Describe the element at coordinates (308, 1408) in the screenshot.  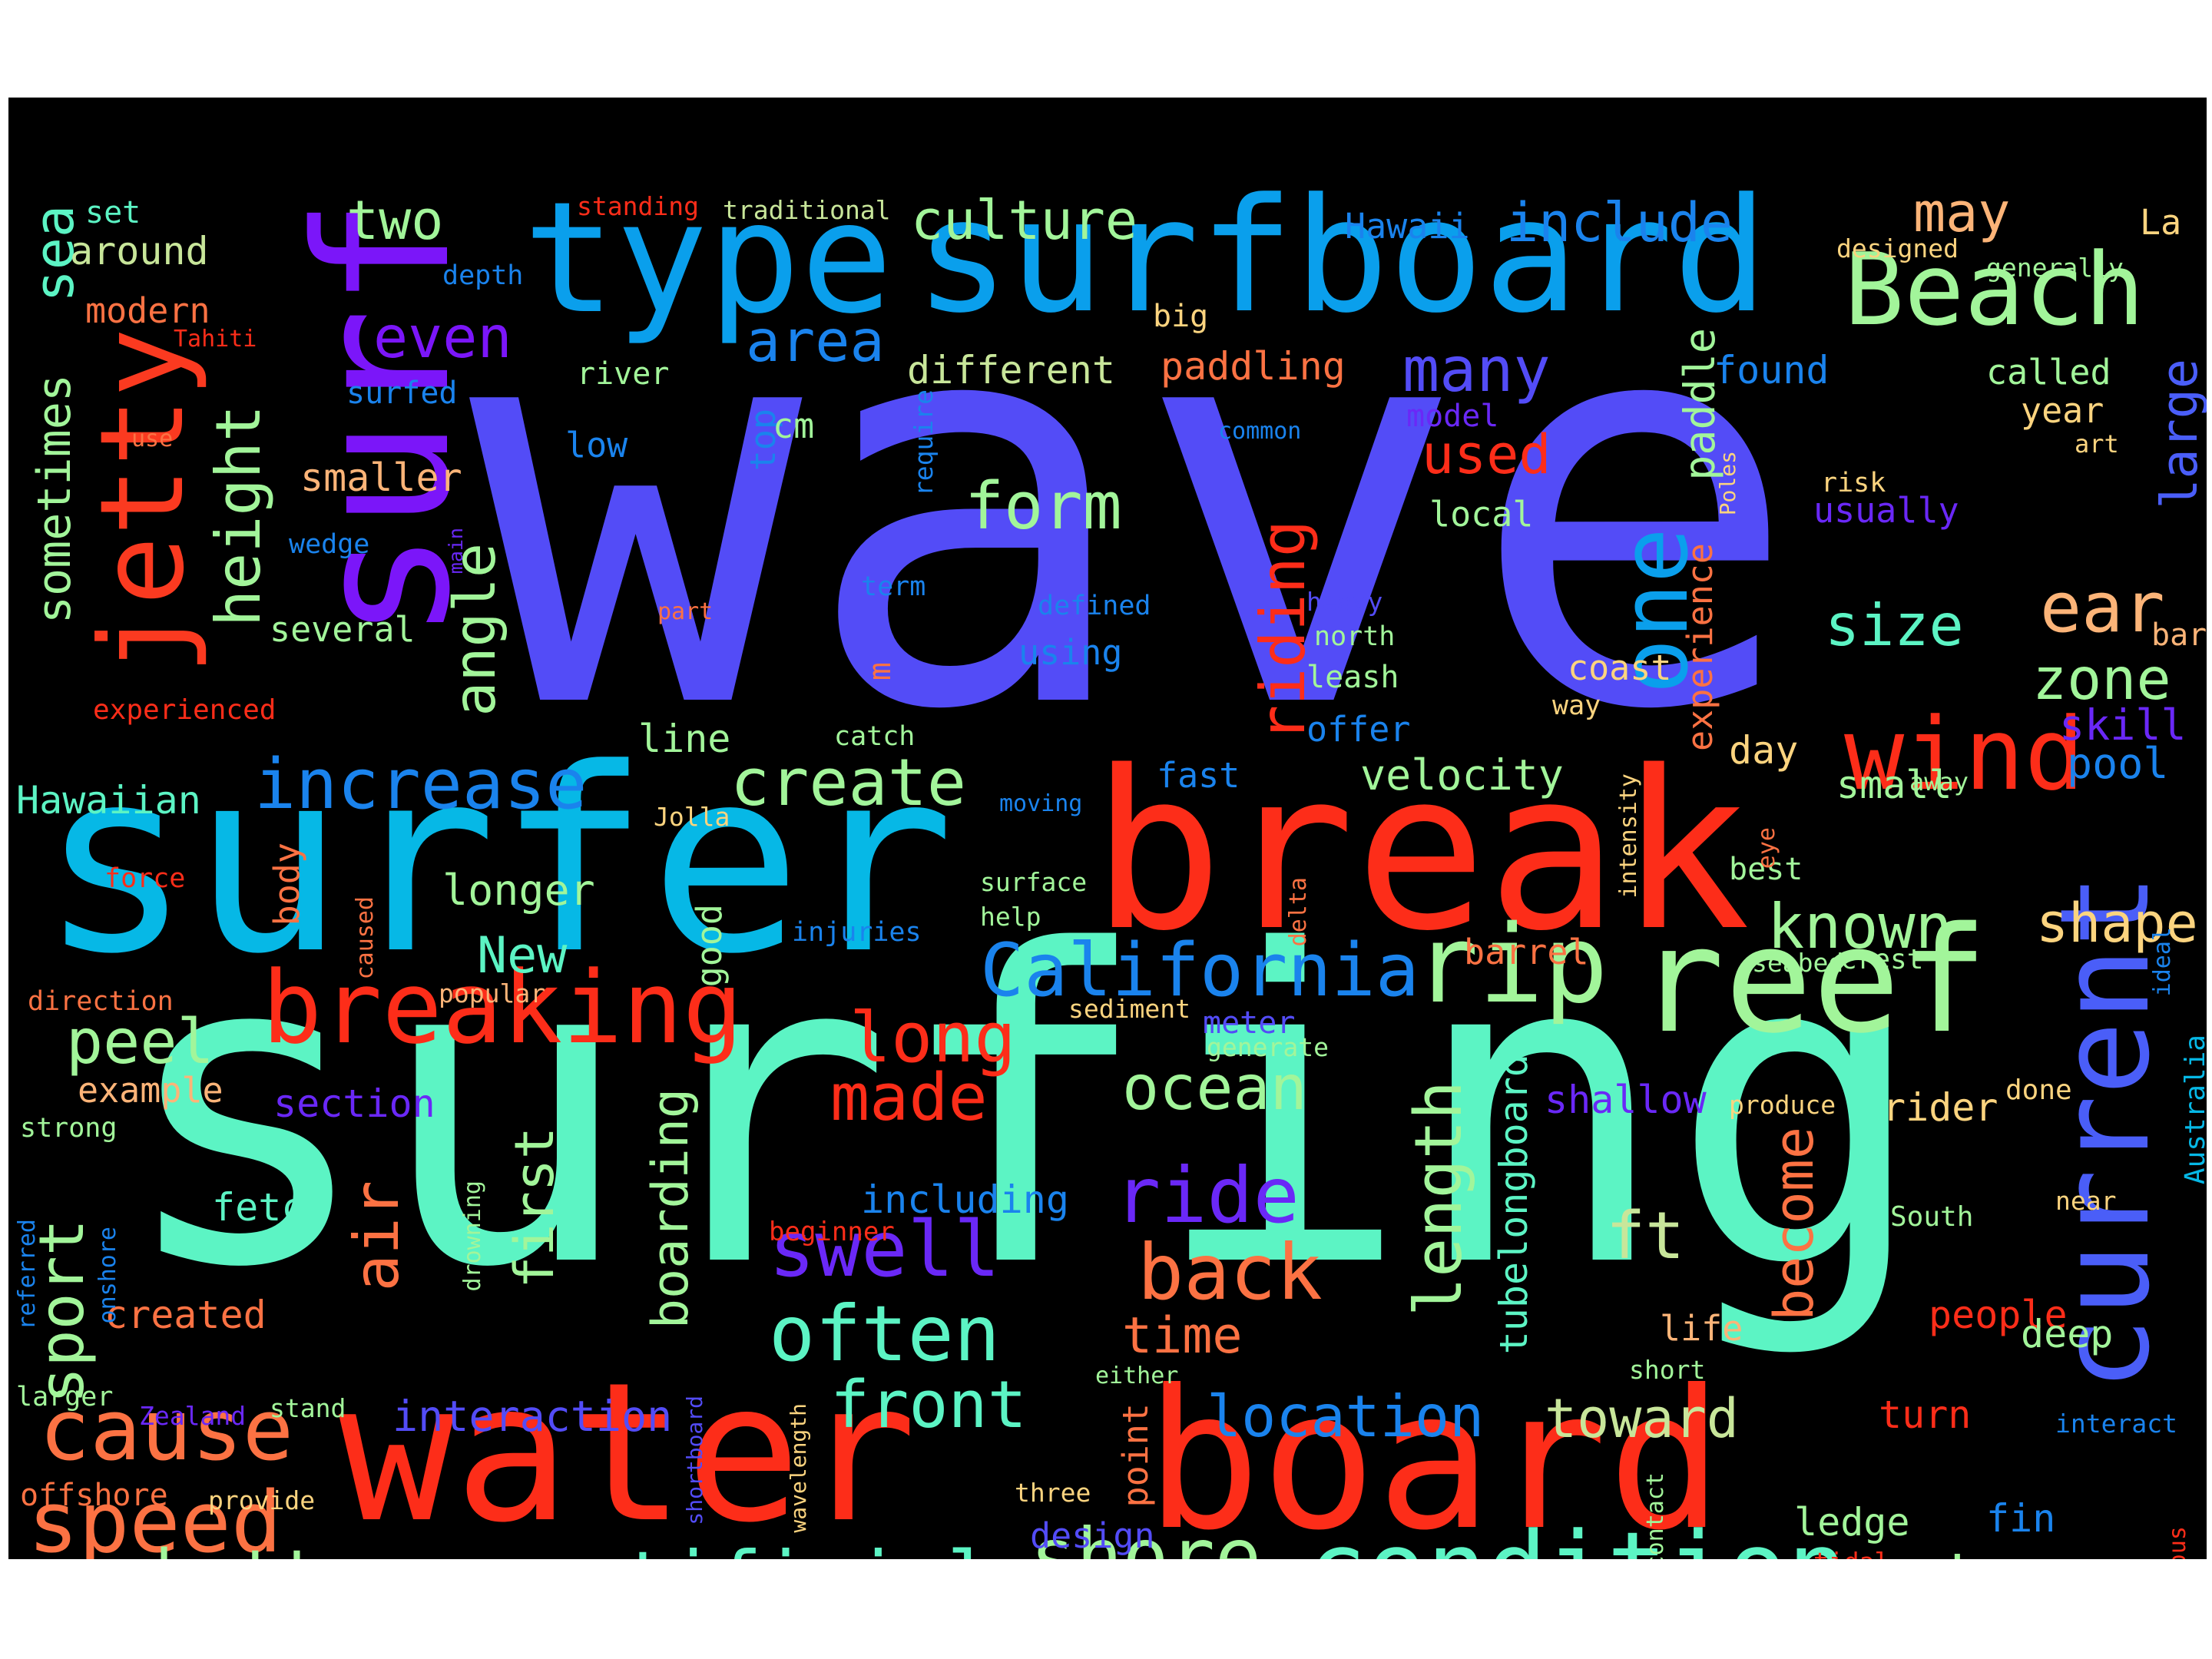
I see `word-stand: stand` at that location.